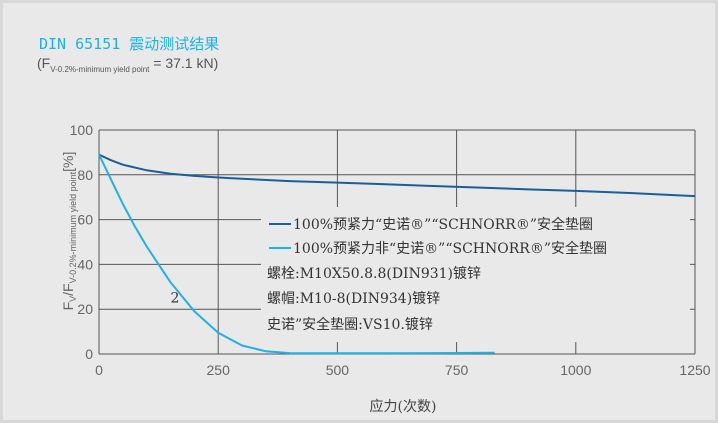  What do you see at coordinates (85, 220) in the screenshot?
I see `y-tick-label: 60` at bounding box center [85, 220].